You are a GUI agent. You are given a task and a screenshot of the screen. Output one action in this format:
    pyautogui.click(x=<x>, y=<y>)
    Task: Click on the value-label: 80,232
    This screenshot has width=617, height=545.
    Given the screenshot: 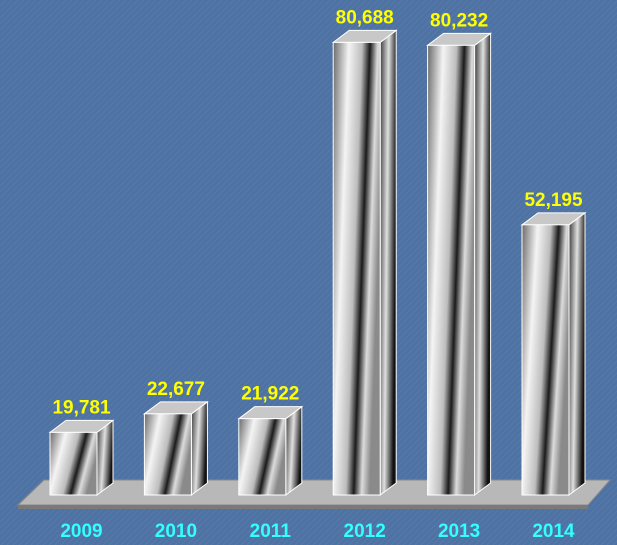 What is the action you would take?
    pyautogui.click(x=459, y=20)
    